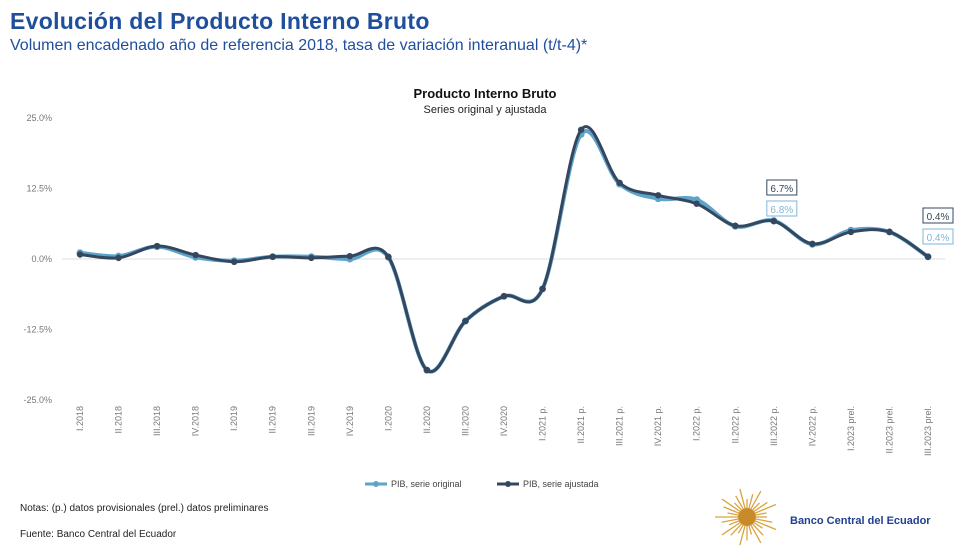 The width and height of the screenshot is (965, 550). I want to click on x-tick-label: III.2019, so click(311, 421).